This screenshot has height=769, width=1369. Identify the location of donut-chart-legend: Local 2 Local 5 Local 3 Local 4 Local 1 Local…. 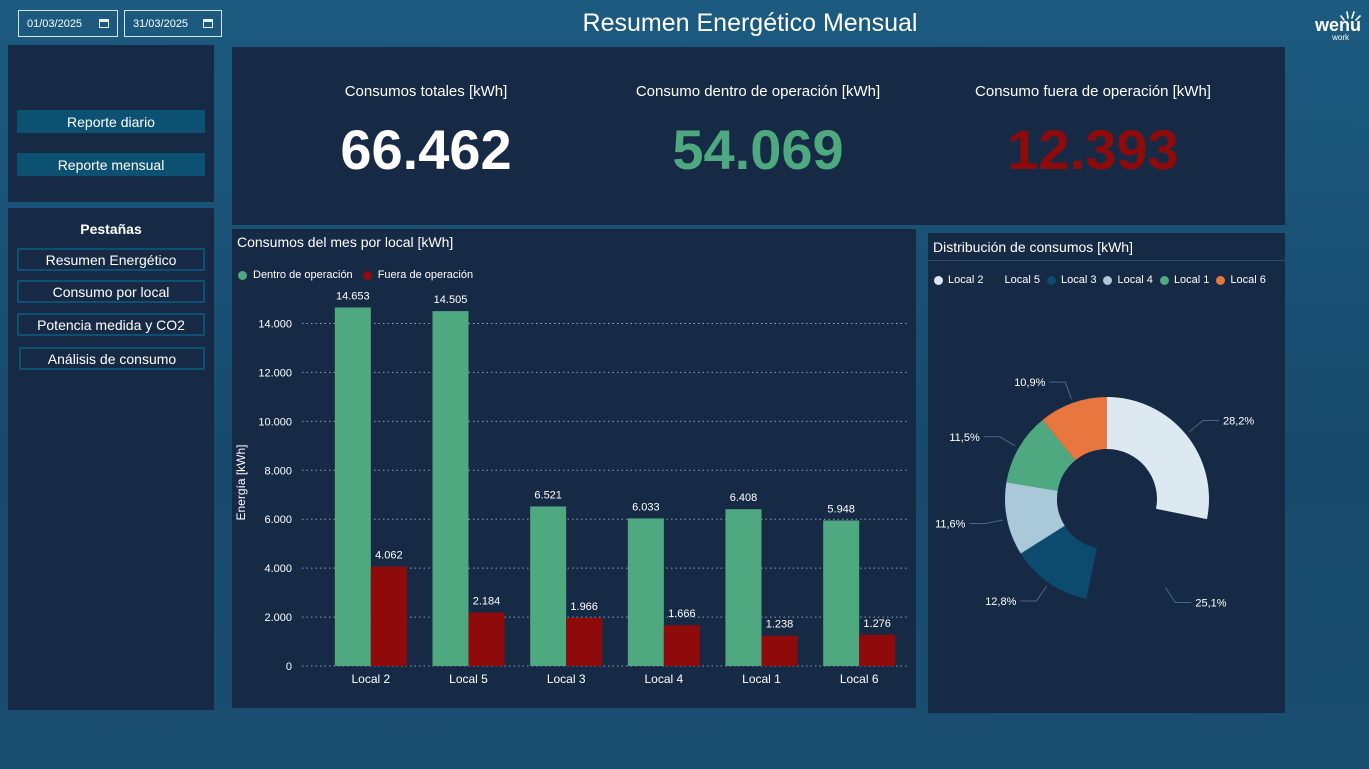
(1101, 280).